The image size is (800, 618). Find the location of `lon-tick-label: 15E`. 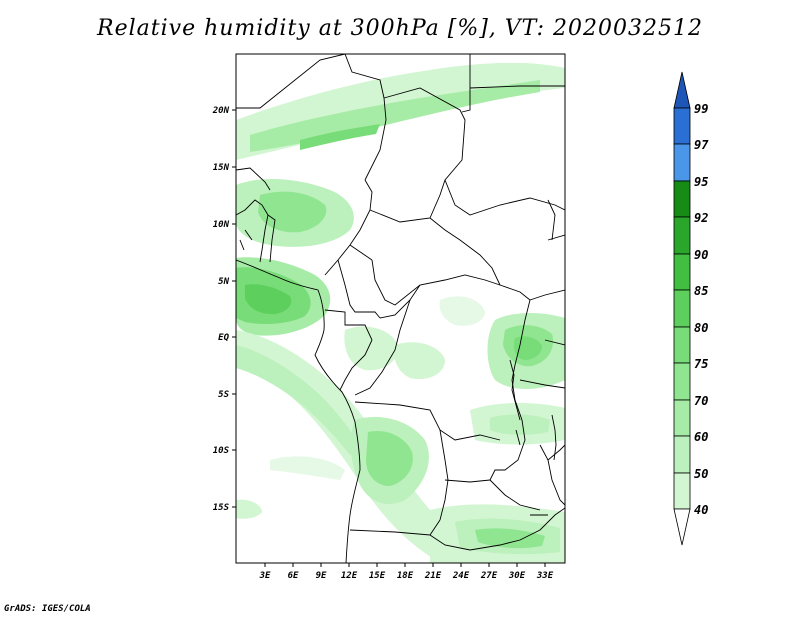

lon-tick-label: 15E is located at coordinates (377, 576).